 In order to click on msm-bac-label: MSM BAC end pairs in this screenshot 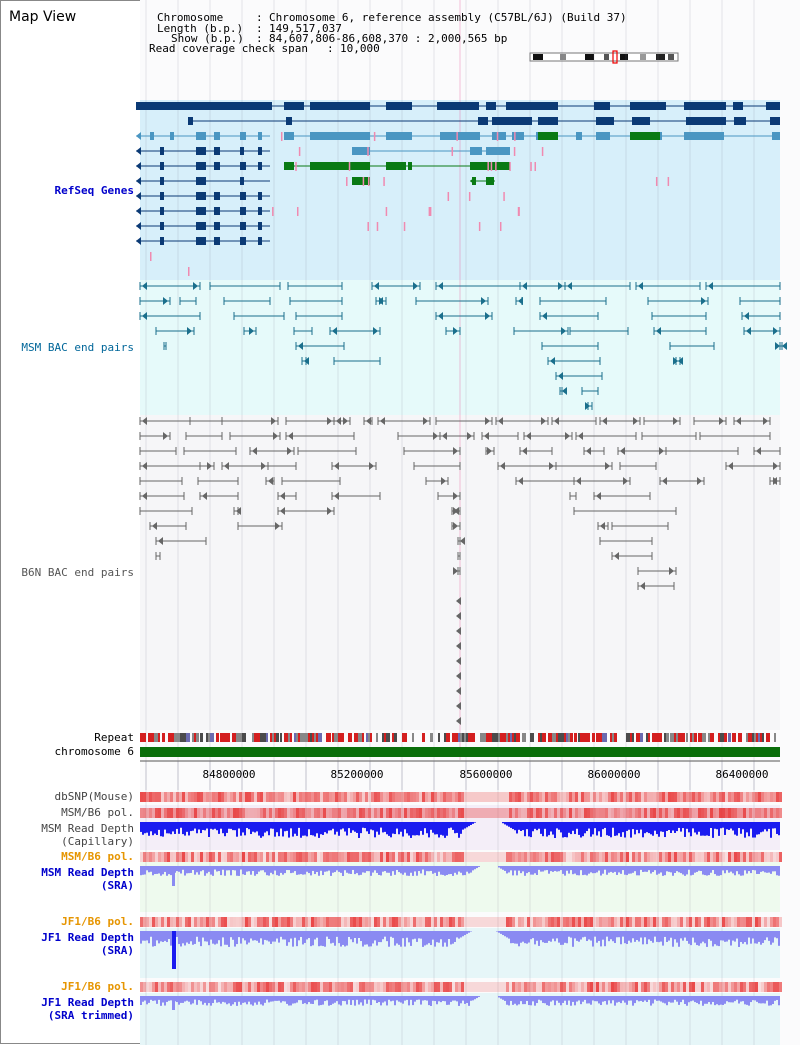, I will do `click(77, 347)`.